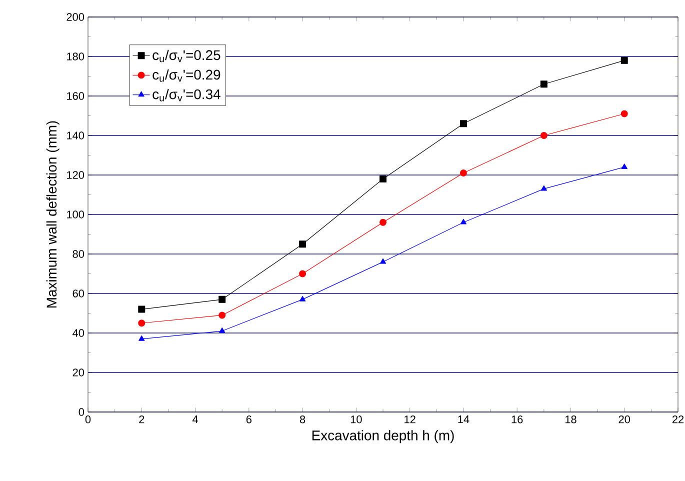 This screenshot has height=481, width=685. Describe the element at coordinates (75, 17) in the screenshot. I see `y-tick-label: 200` at that location.